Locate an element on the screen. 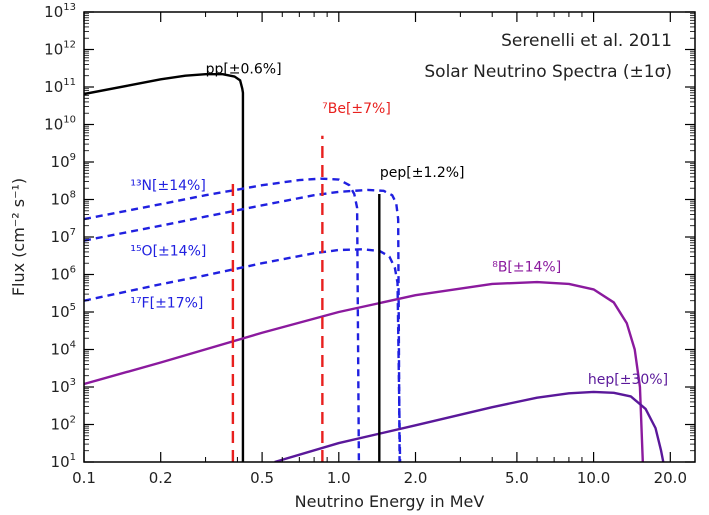  label-pp: pp[±0.6%] is located at coordinates (244, 69).